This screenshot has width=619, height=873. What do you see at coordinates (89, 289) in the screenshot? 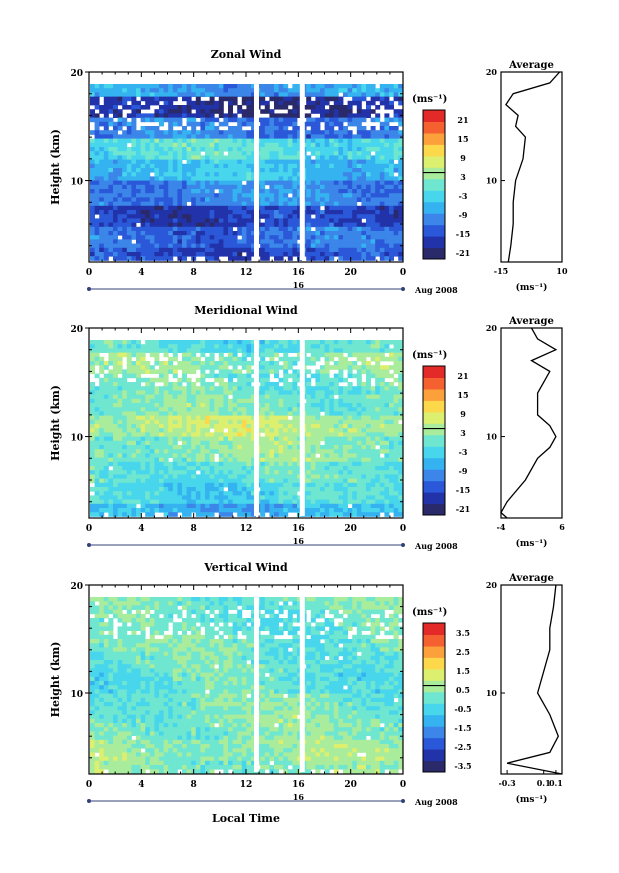
I see `date-line-end` at bounding box center [89, 289].